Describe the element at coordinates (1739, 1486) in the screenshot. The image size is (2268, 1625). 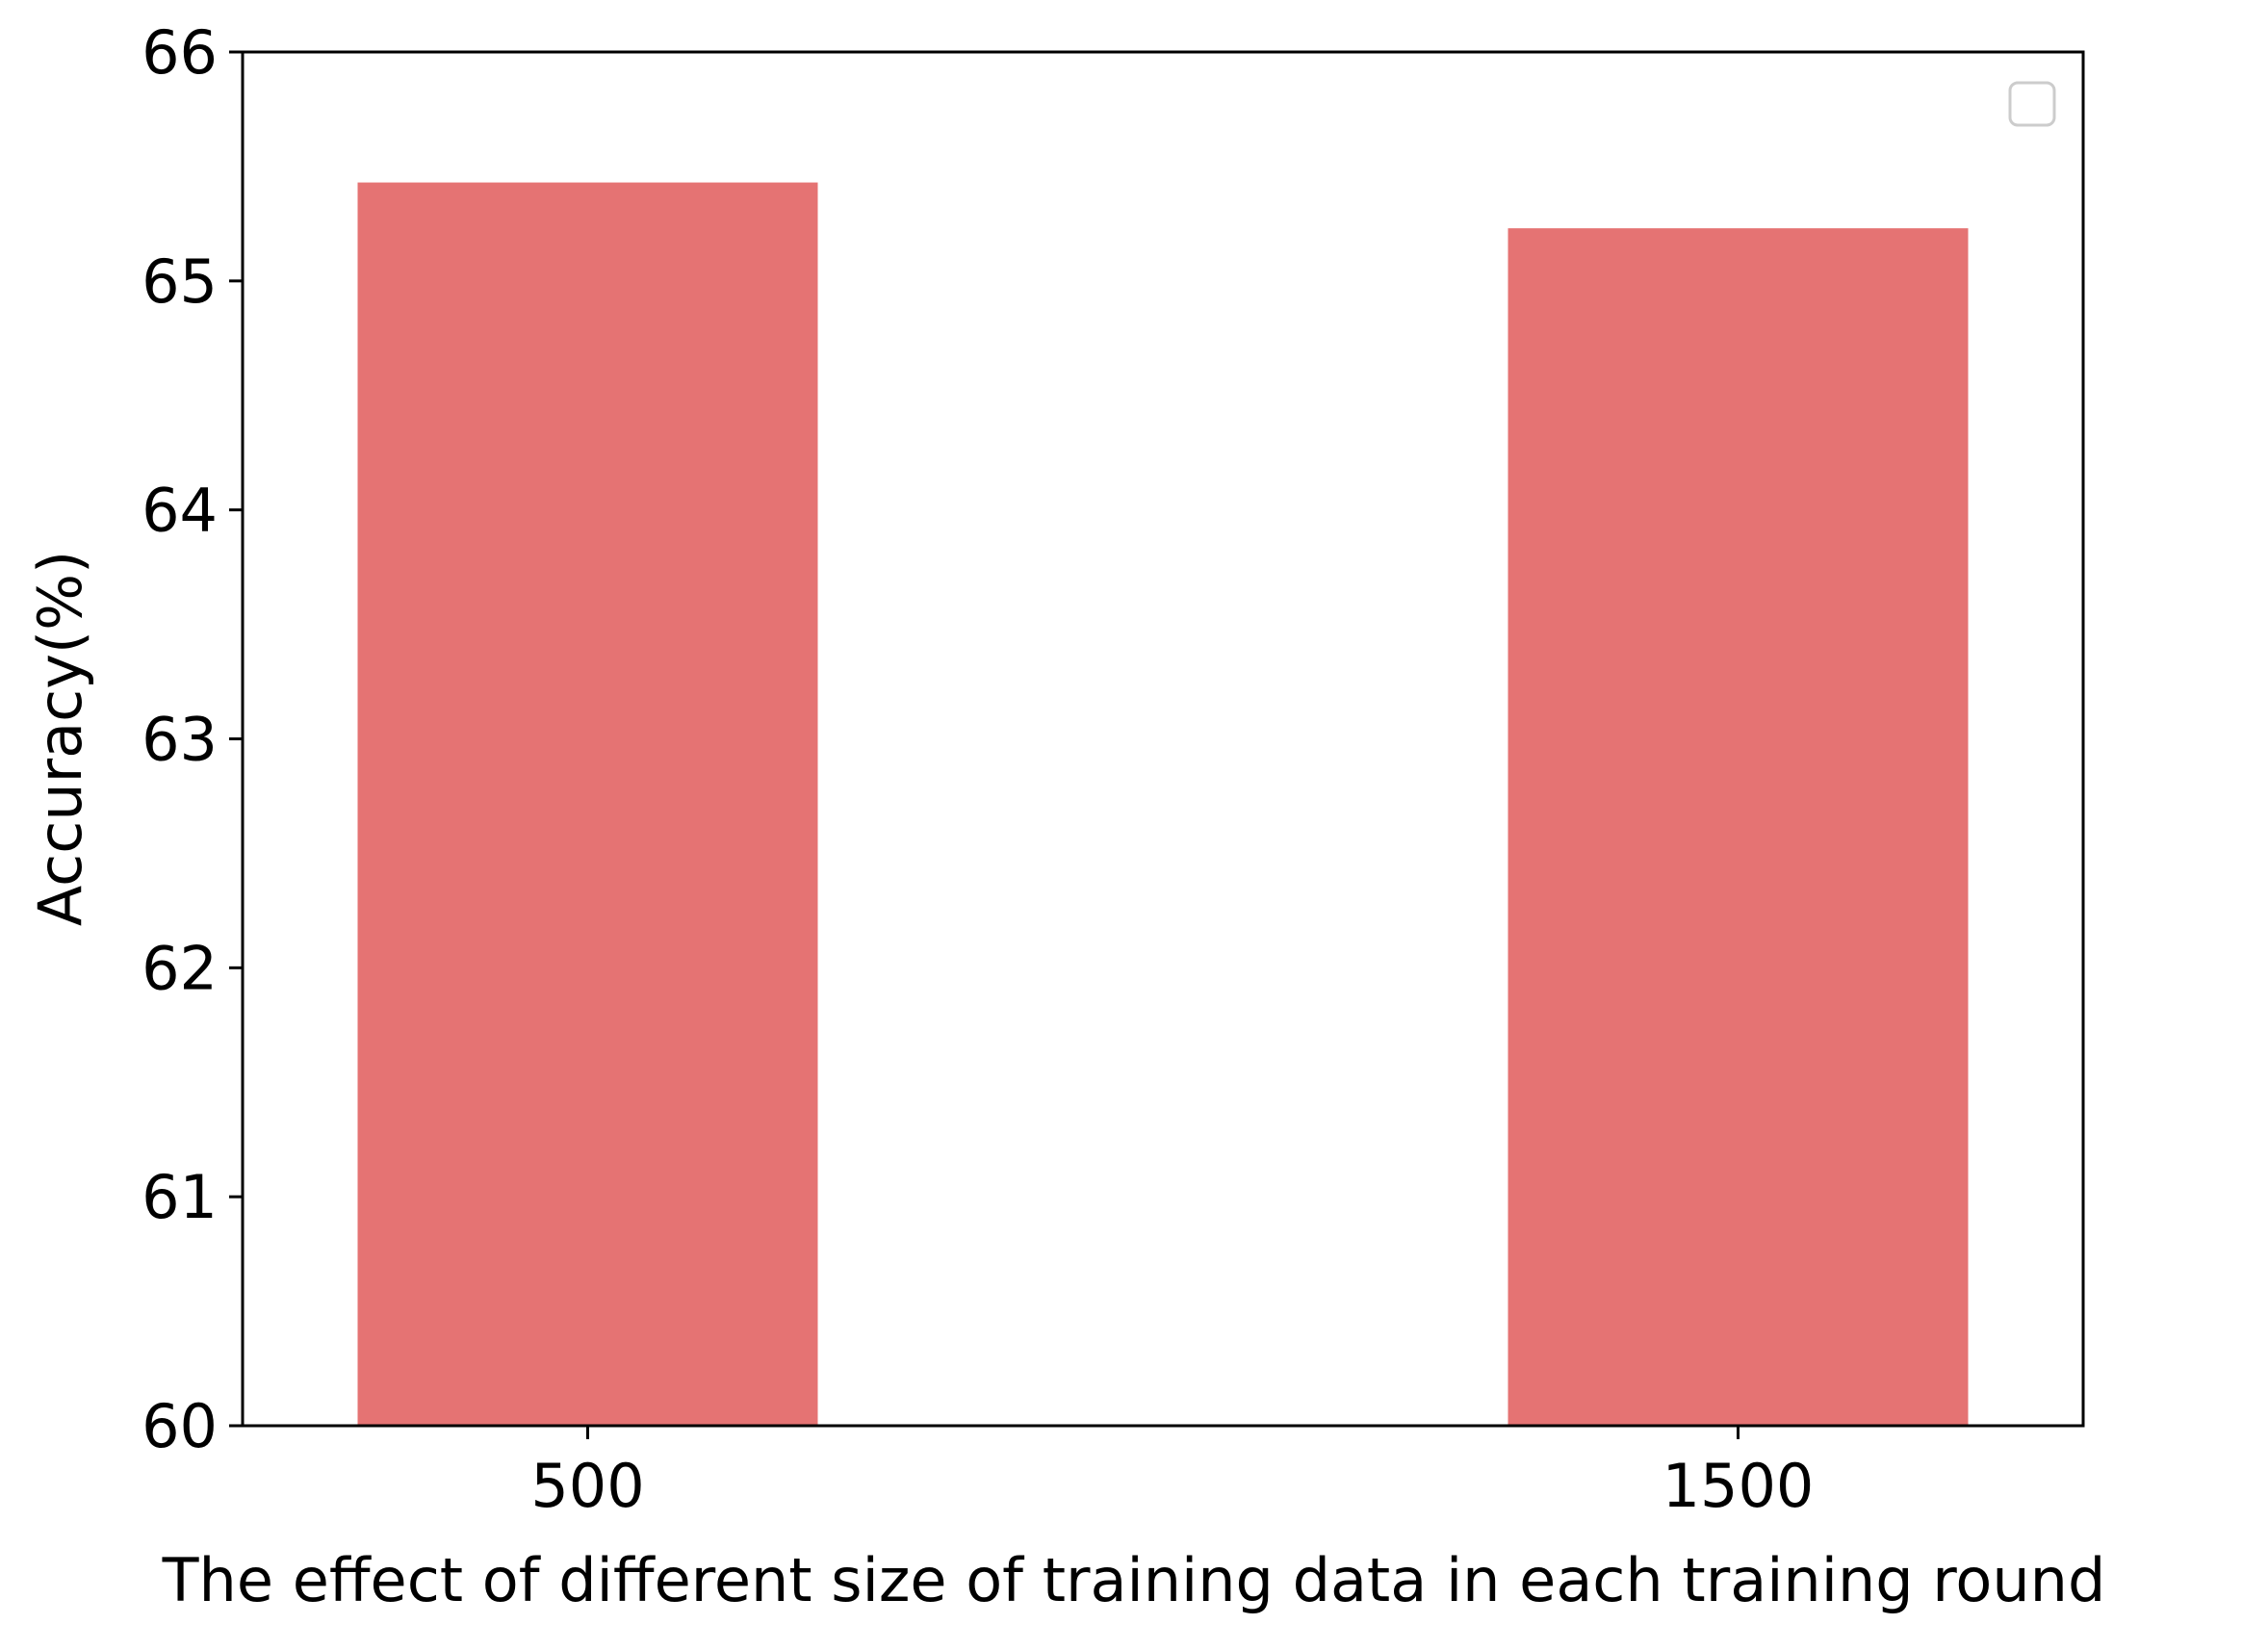
I see `x-tick-label: 1500` at that location.